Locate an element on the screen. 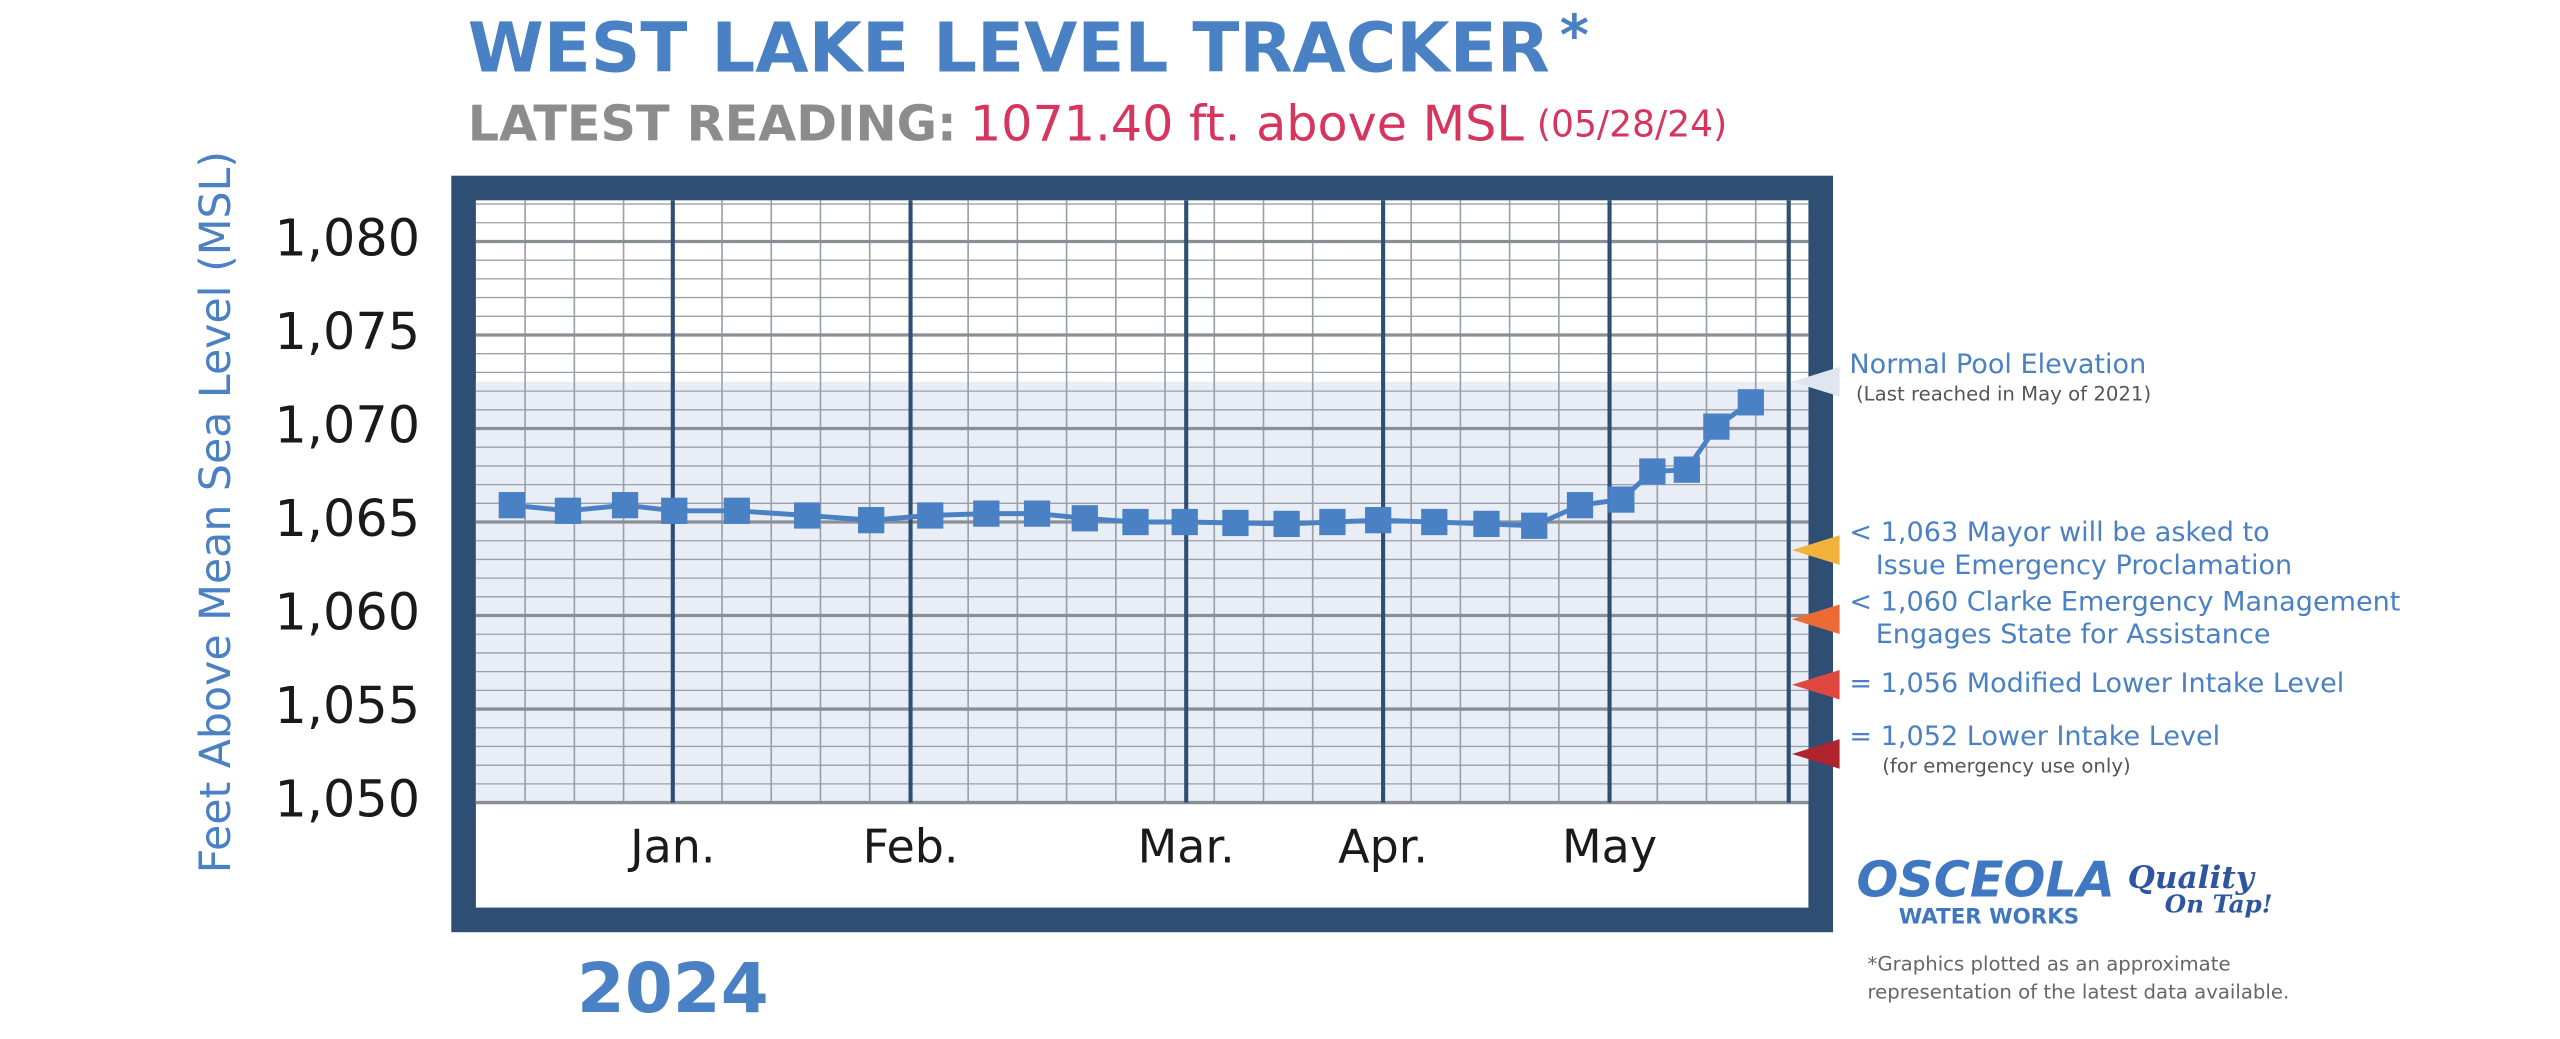 The width and height of the screenshot is (2560, 1039). y-tick-label: 1,050 is located at coordinates (347, 799).